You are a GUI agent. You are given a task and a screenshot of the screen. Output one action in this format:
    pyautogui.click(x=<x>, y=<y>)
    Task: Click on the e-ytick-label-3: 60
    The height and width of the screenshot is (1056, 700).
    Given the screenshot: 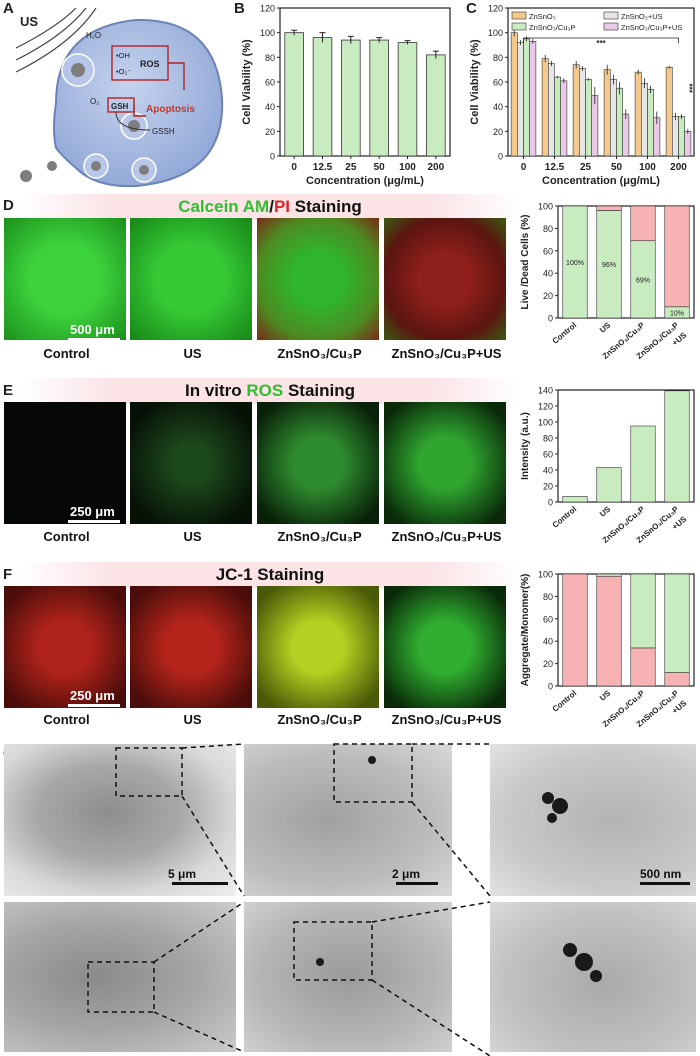 What is the action you would take?
    pyautogui.click(x=548, y=455)
    